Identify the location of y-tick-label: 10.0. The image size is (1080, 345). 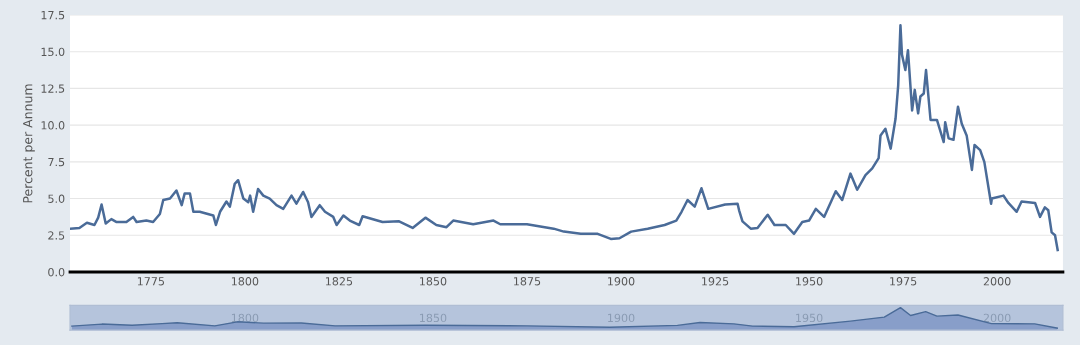
(53, 125).